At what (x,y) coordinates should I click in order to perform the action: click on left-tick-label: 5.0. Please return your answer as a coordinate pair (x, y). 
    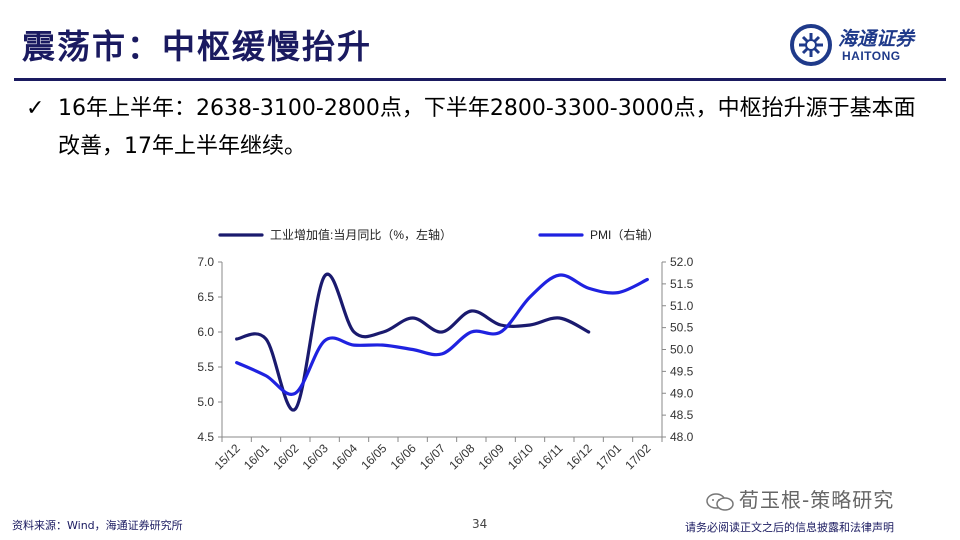
    Looking at the image, I should click on (205, 402).